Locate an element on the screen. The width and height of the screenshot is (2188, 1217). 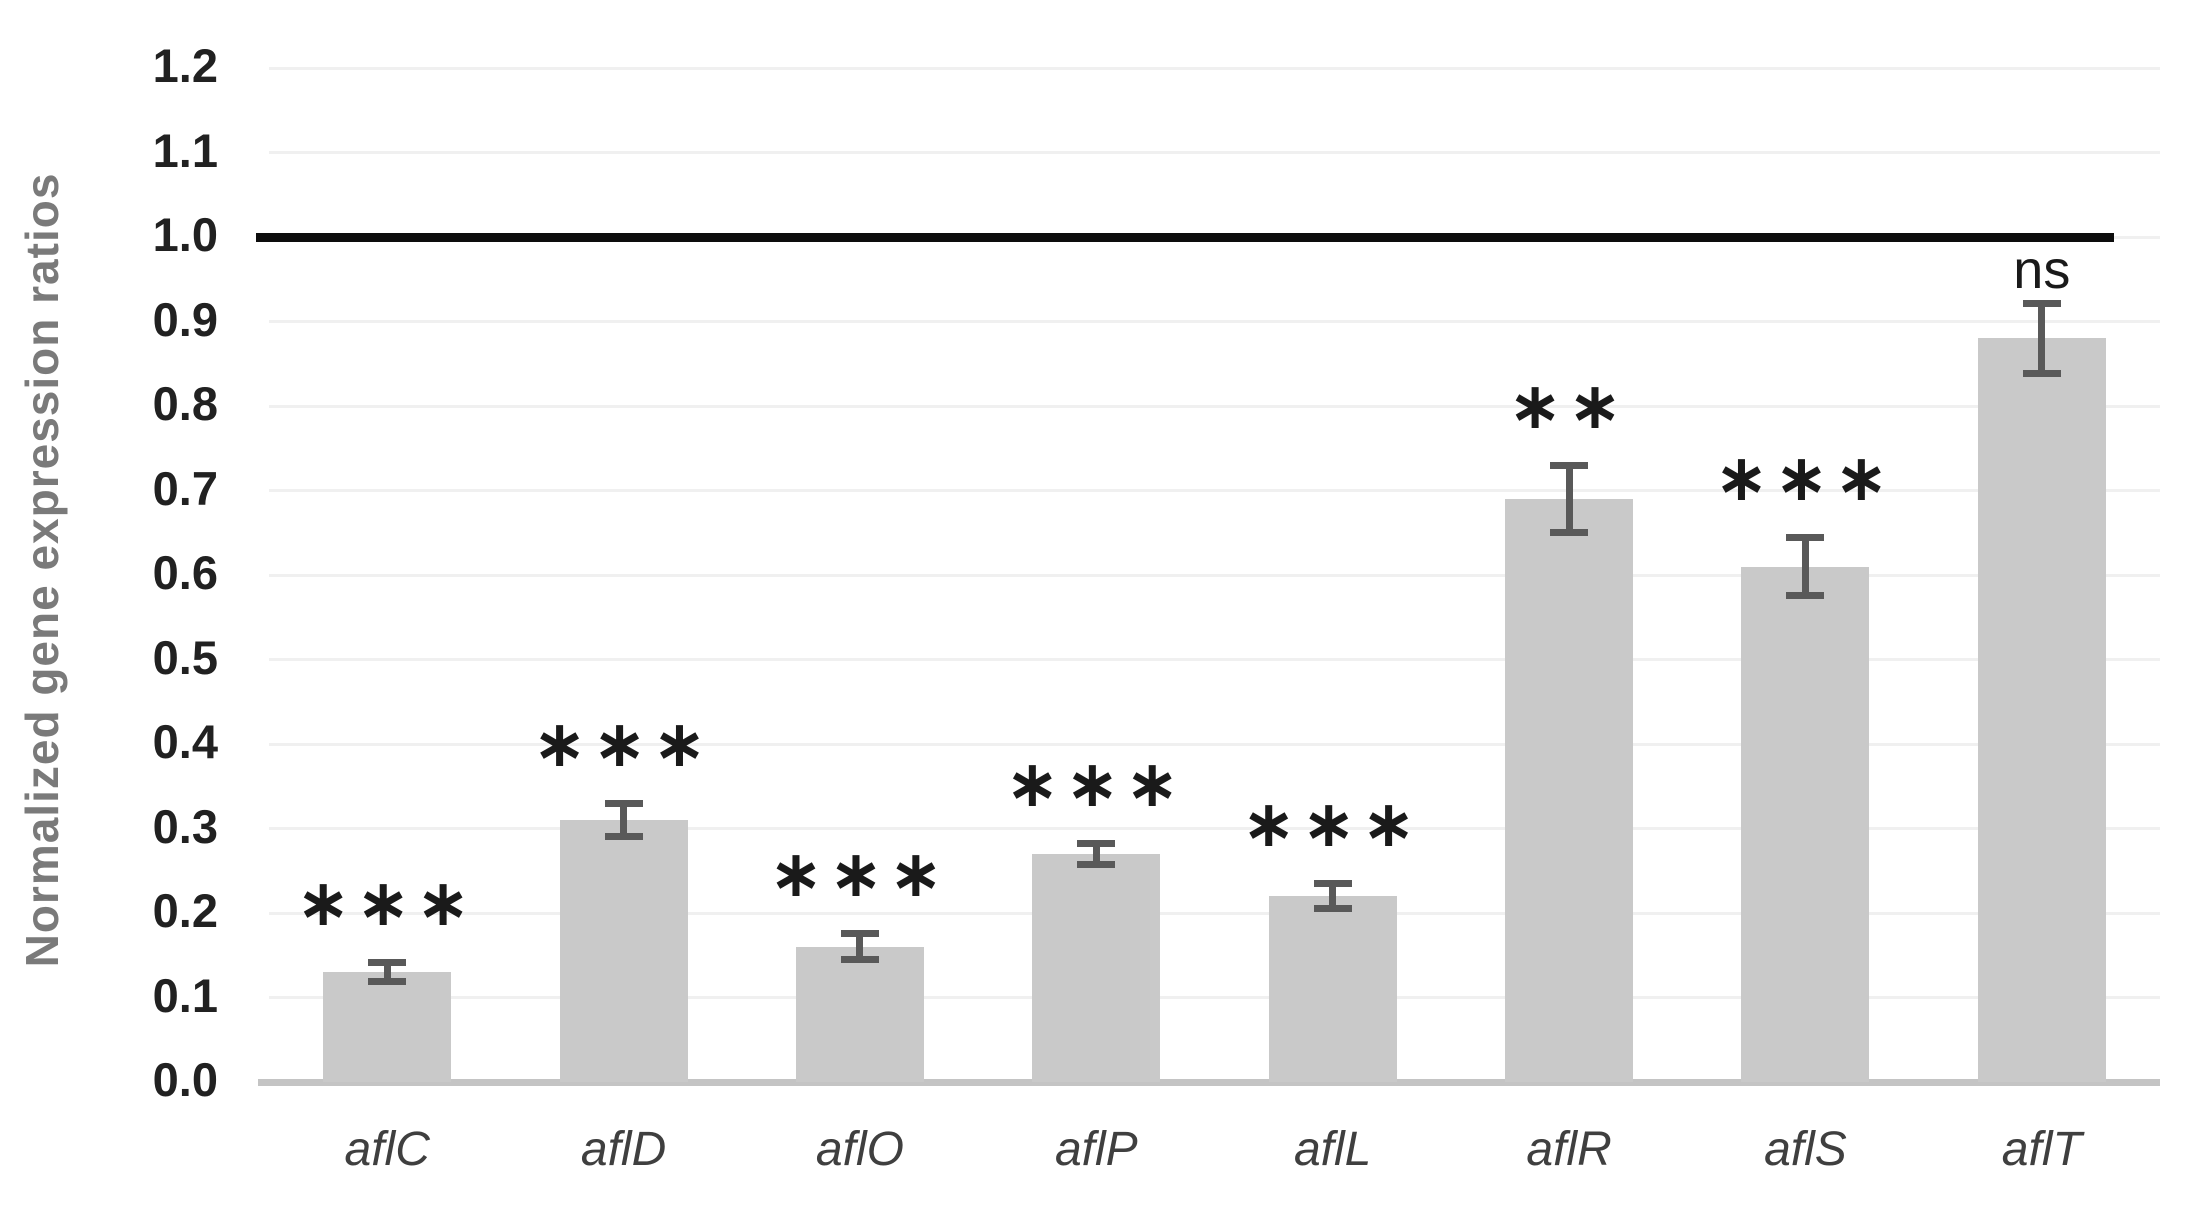
x-category-label: aflD is located at coordinates (623, 1149).